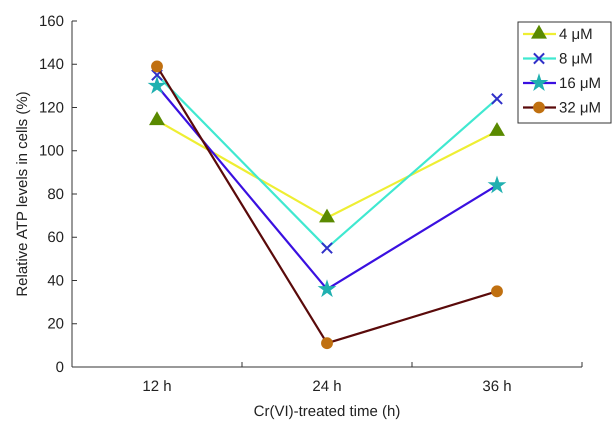 The image size is (613, 423). Describe the element at coordinates (51, 107) in the screenshot. I see `y-tick-label: 120` at that location.